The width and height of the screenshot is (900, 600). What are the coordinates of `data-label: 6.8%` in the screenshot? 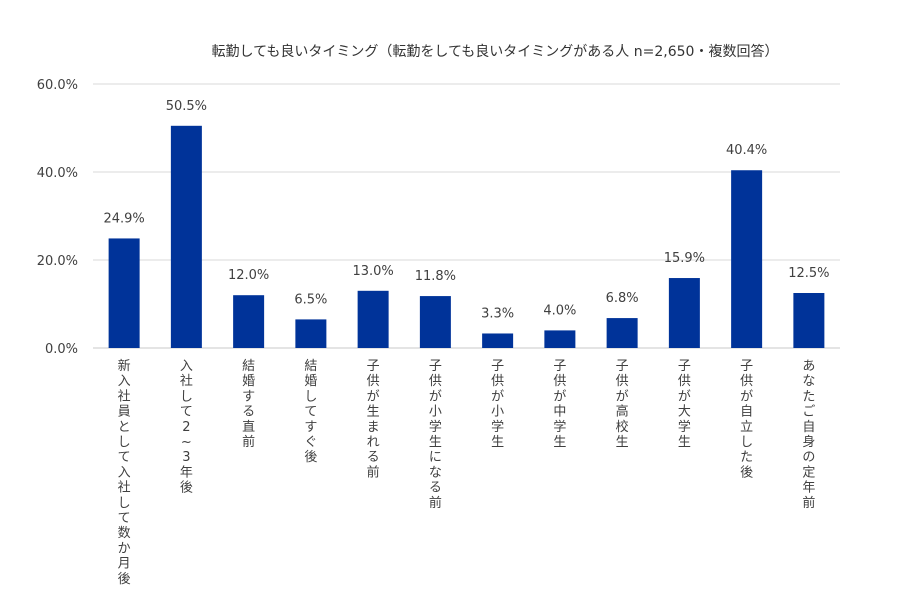 It's located at (622, 298).